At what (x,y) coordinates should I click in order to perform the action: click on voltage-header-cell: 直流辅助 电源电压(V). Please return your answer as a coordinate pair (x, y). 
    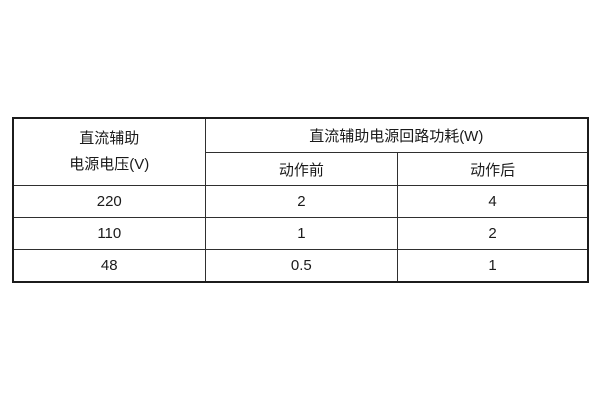
    Looking at the image, I should click on (109, 151).